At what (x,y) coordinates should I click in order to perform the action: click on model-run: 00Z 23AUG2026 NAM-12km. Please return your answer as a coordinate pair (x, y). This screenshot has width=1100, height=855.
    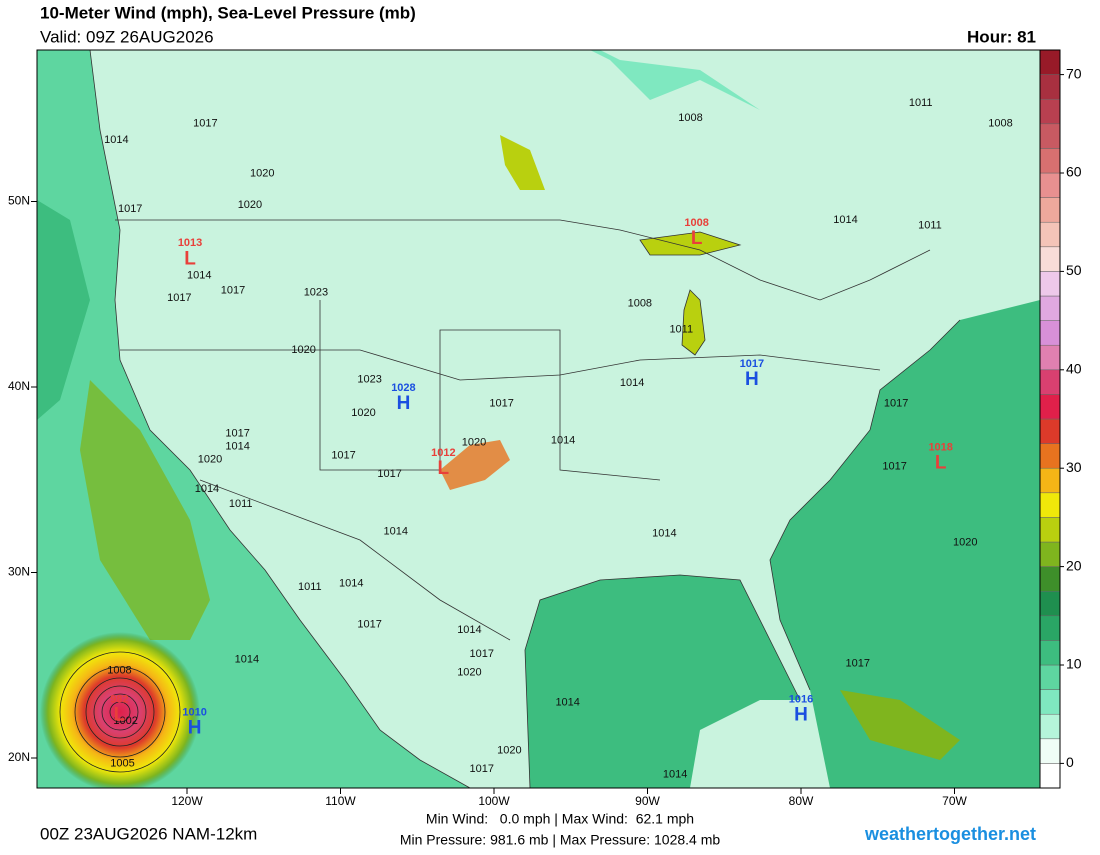
    Looking at the image, I should click on (148, 833).